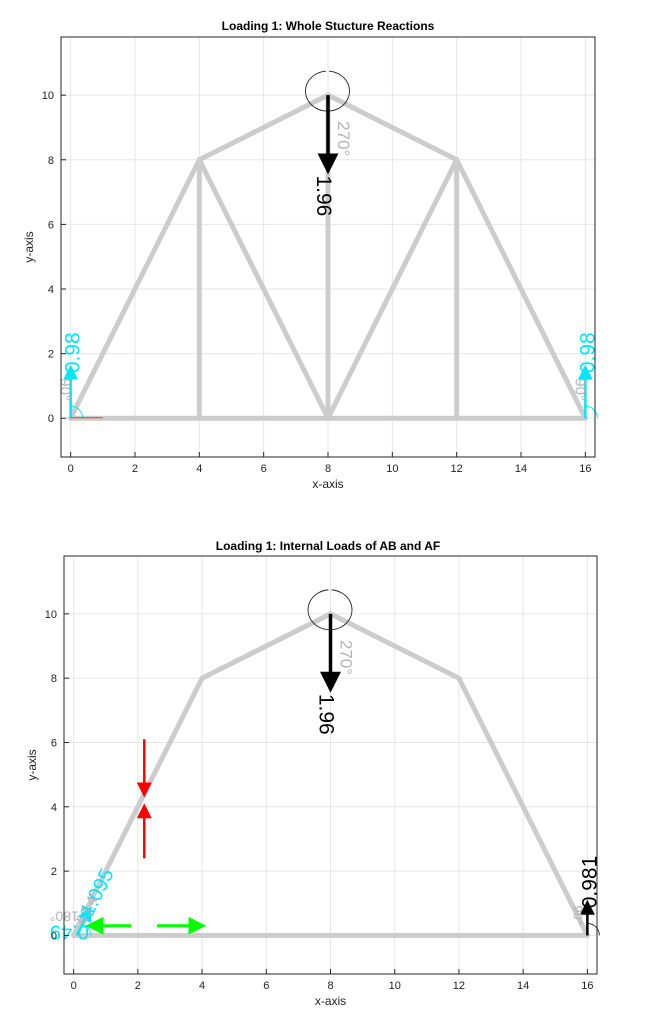  Describe the element at coordinates (328, 26) in the screenshot. I see `chart-title: Loading 1: Whole Stucture Reactions` at that location.